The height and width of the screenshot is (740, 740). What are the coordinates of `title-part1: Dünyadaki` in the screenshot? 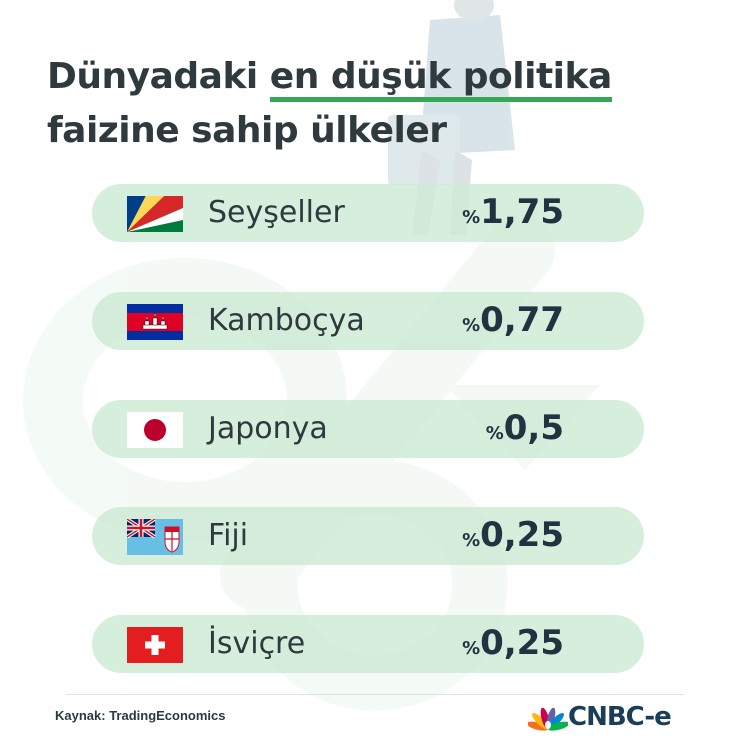 It's located at (158, 76).